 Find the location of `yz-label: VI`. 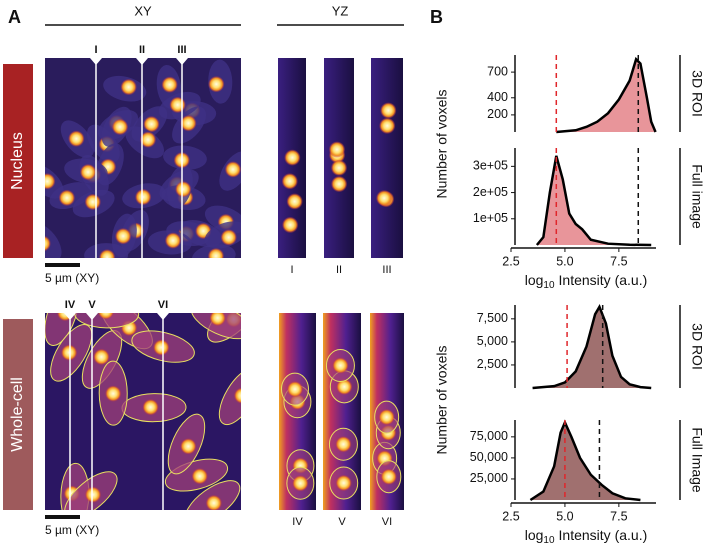

yz-label: VI is located at coordinates (387, 522).